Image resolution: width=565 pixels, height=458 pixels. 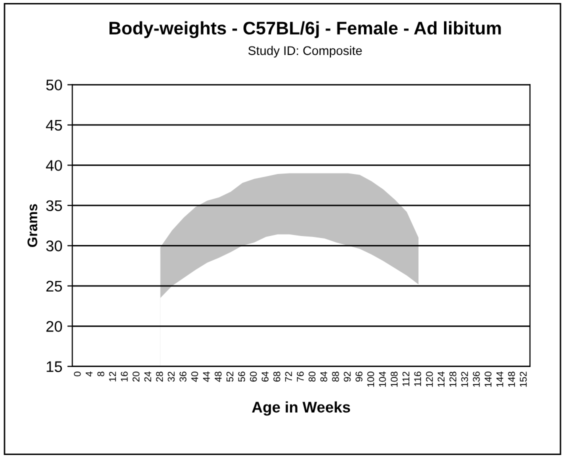 I want to click on x-tick-label: 4, so click(x=89, y=374).